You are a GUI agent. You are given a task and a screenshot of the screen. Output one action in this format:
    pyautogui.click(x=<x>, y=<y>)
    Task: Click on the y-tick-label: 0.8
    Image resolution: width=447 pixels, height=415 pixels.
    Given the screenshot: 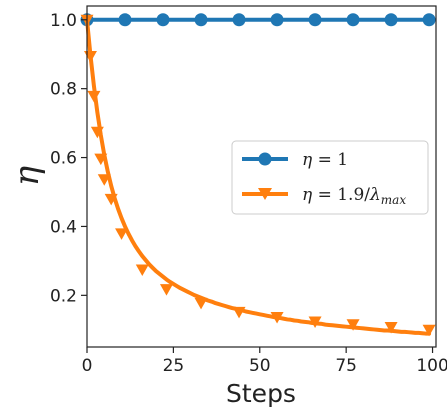 What is the action you would take?
    pyautogui.click(x=63, y=90)
    